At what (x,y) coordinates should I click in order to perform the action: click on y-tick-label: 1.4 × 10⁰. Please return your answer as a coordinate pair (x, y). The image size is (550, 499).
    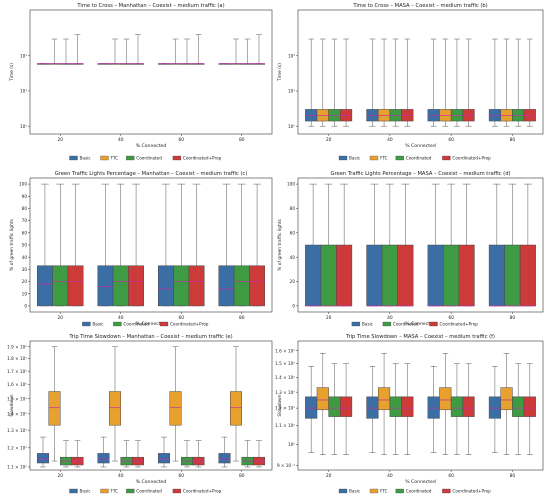
    Looking at the image, I should click on (285, 377).